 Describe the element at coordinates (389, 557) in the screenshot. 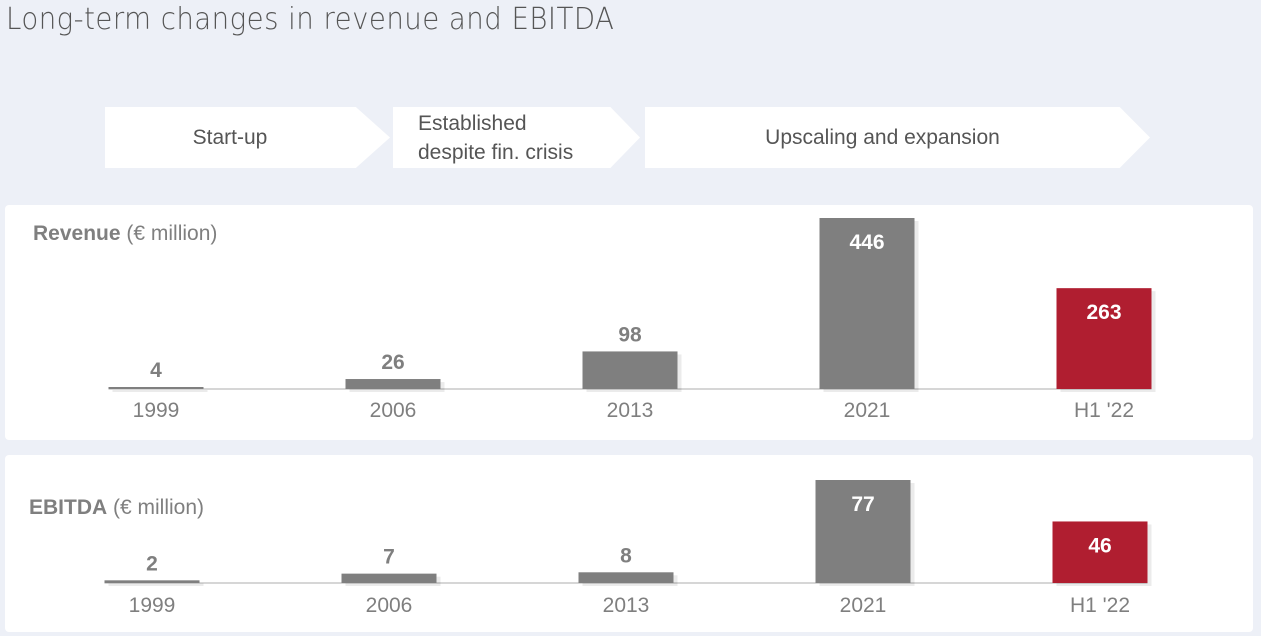

I see `data-label: 7` at that location.